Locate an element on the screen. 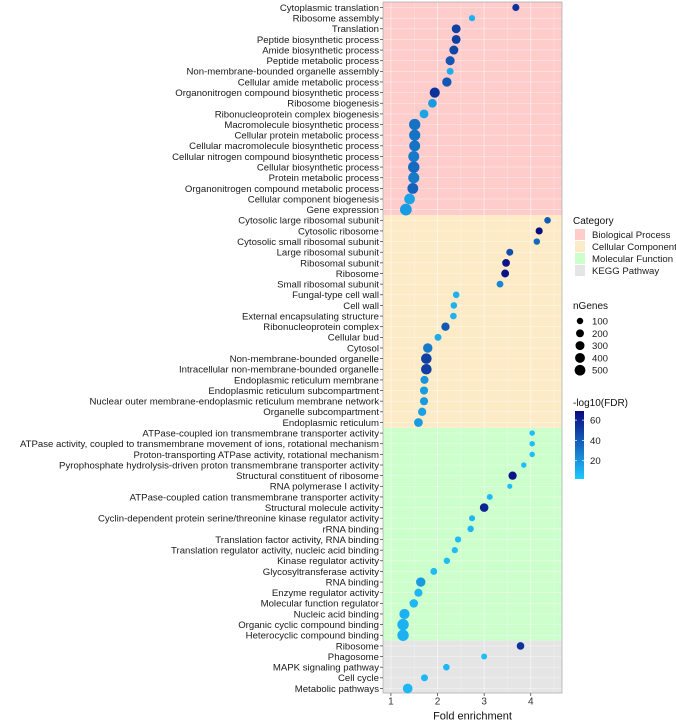  x-tick-label: 2 is located at coordinates (438, 702).